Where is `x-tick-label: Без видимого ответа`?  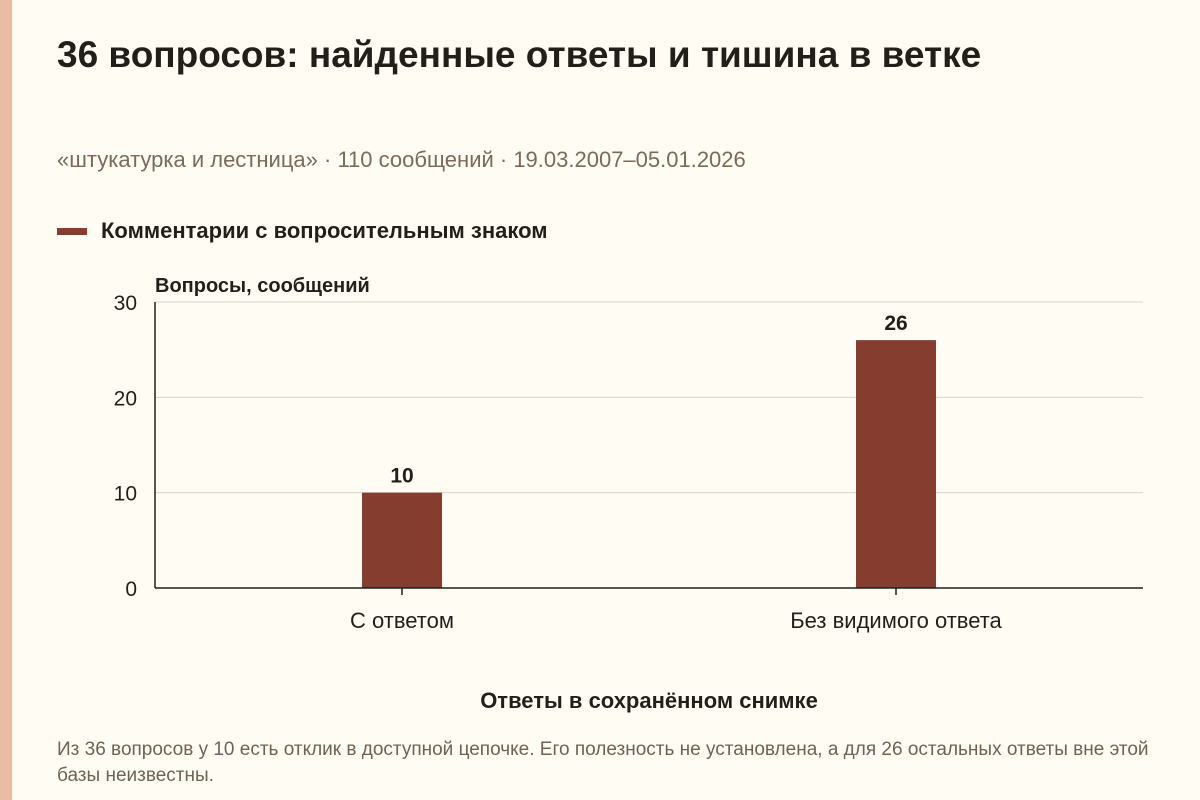 x-tick-label: Без видимого ответа is located at coordinates (896, 620).